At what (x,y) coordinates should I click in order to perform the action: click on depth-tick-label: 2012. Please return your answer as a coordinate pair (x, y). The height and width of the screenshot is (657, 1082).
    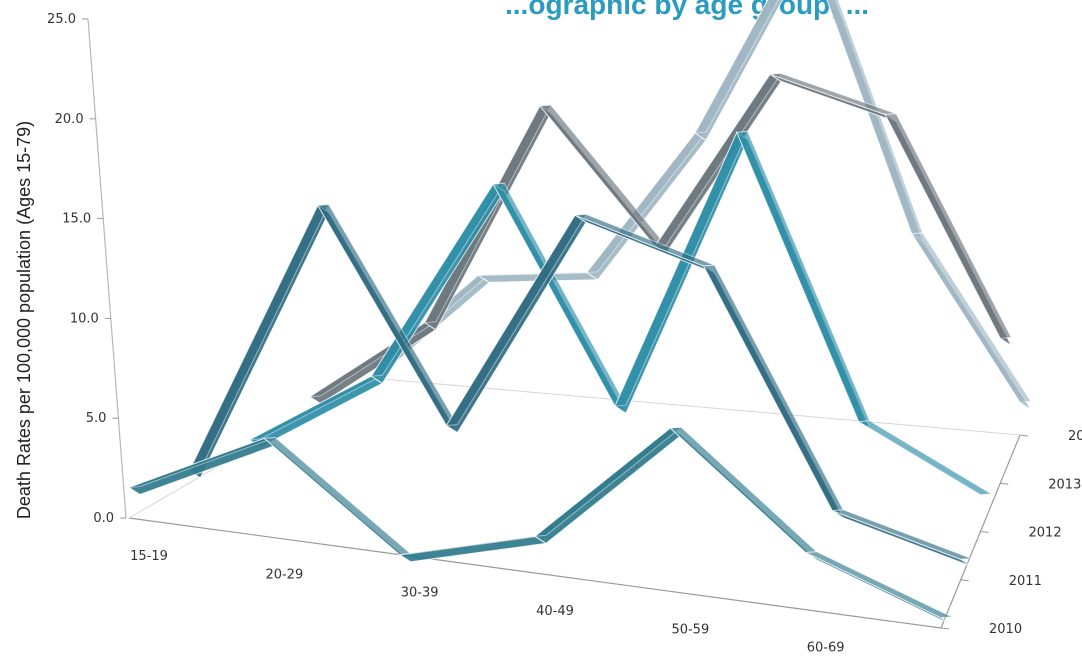
    Looking at the image, I should click on (1045, 533).